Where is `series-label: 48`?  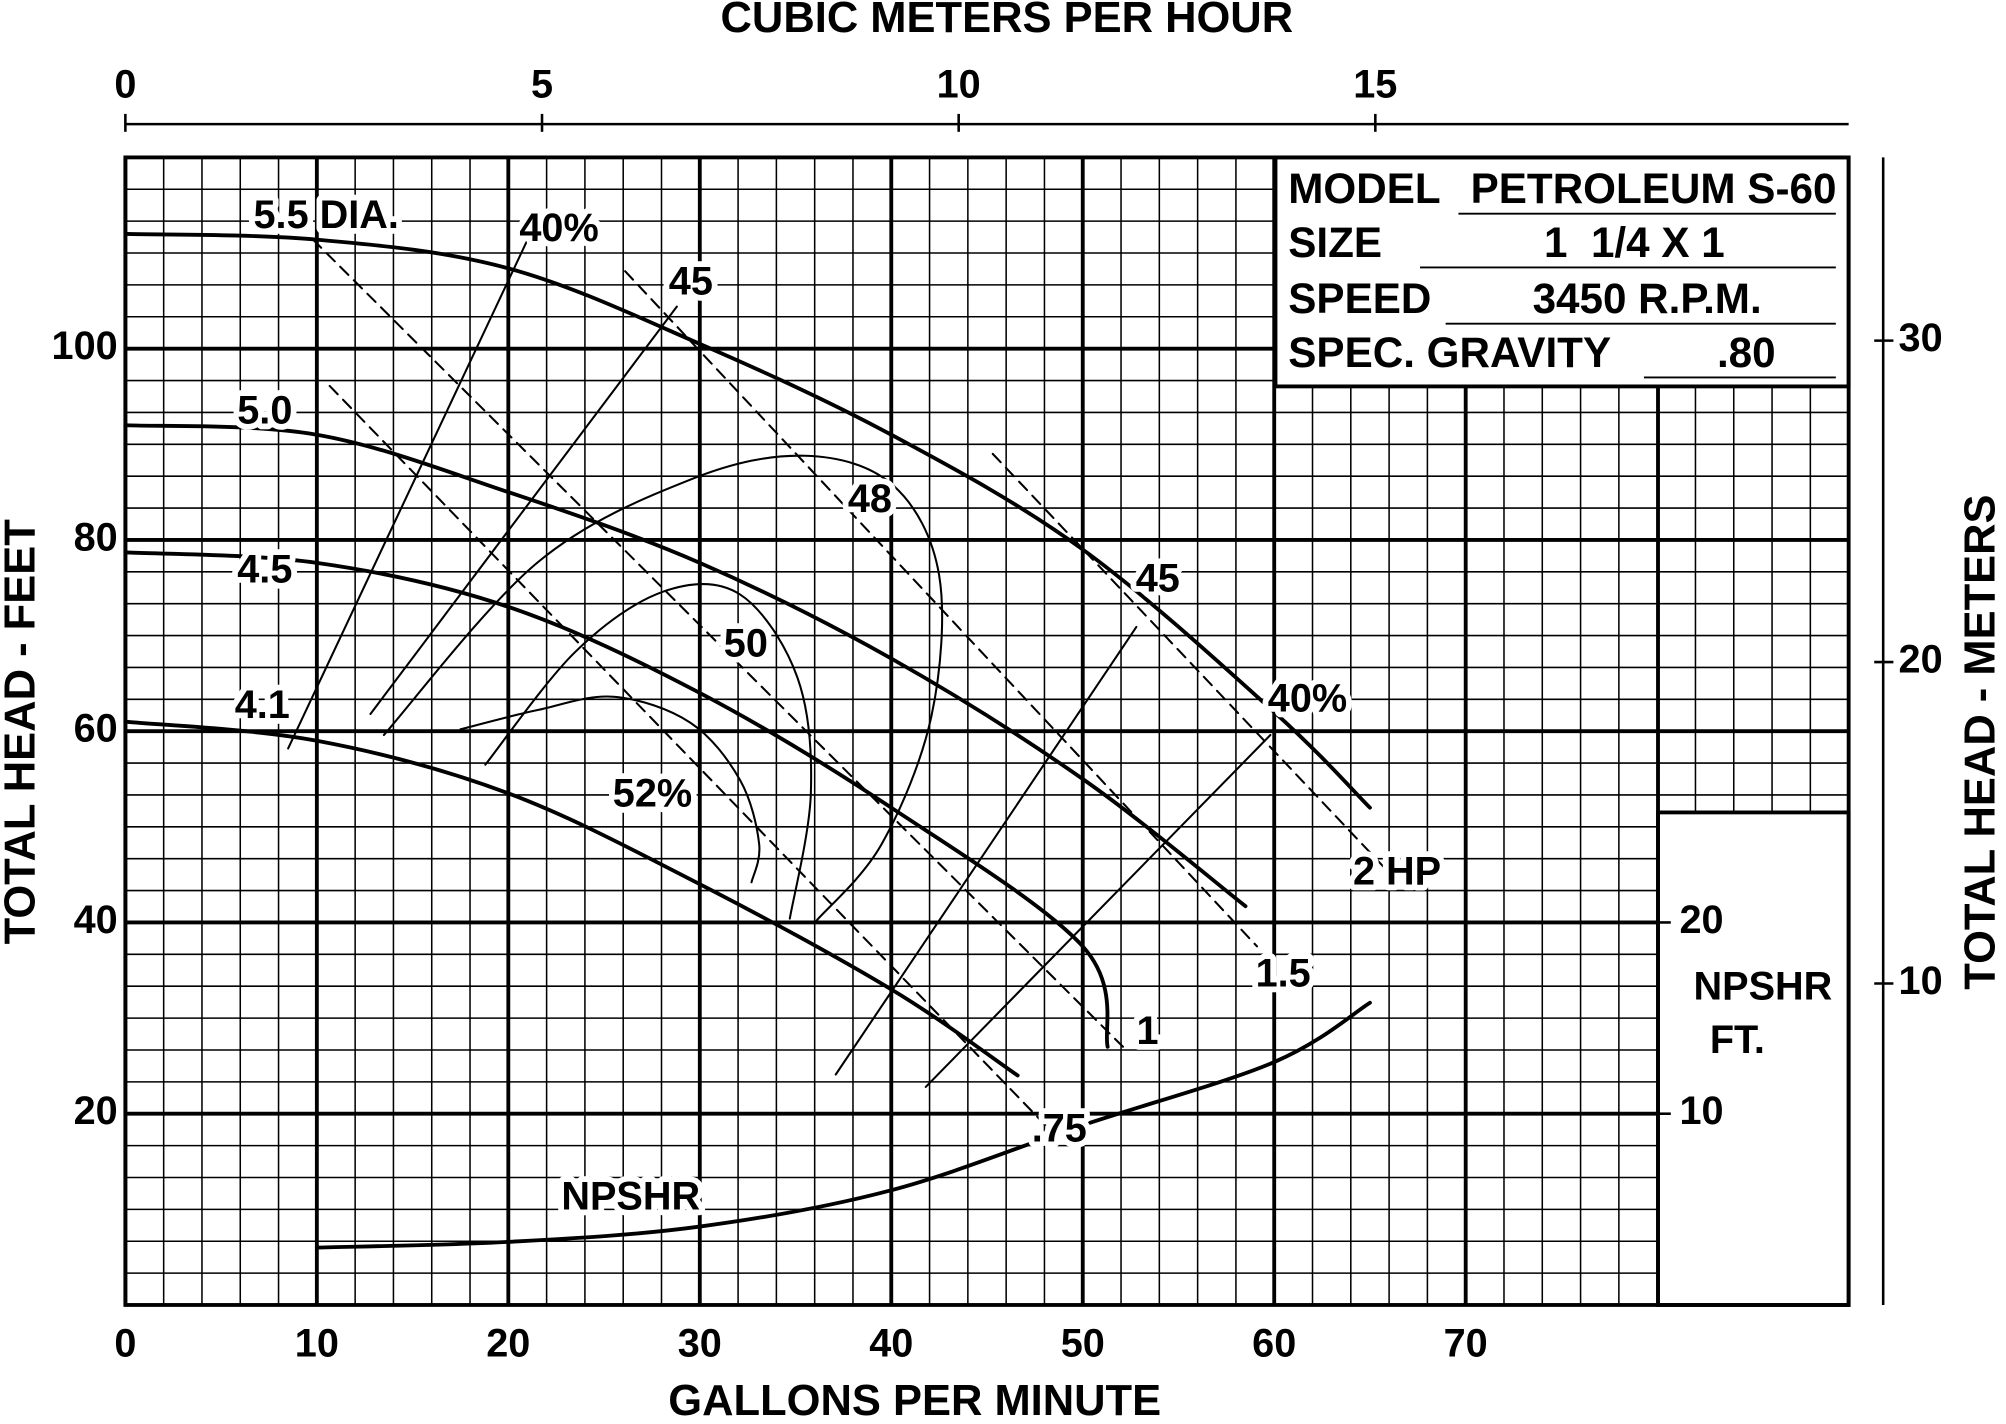
series-label: 48 is located at coordinates (870, 499).